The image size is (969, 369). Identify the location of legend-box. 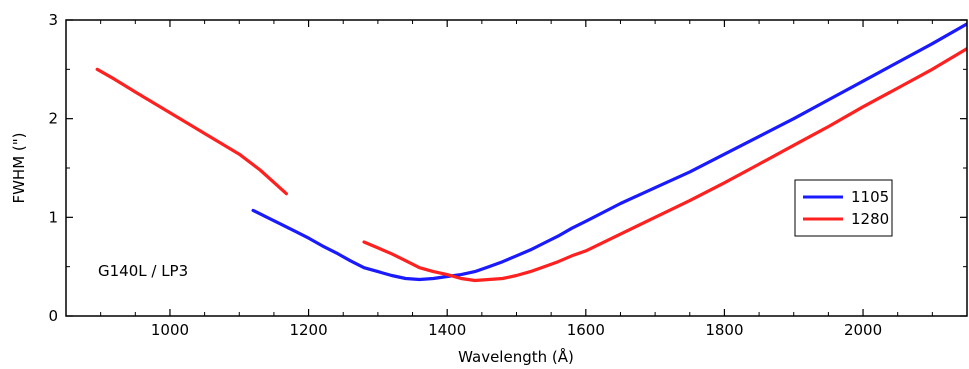
(843, 208).